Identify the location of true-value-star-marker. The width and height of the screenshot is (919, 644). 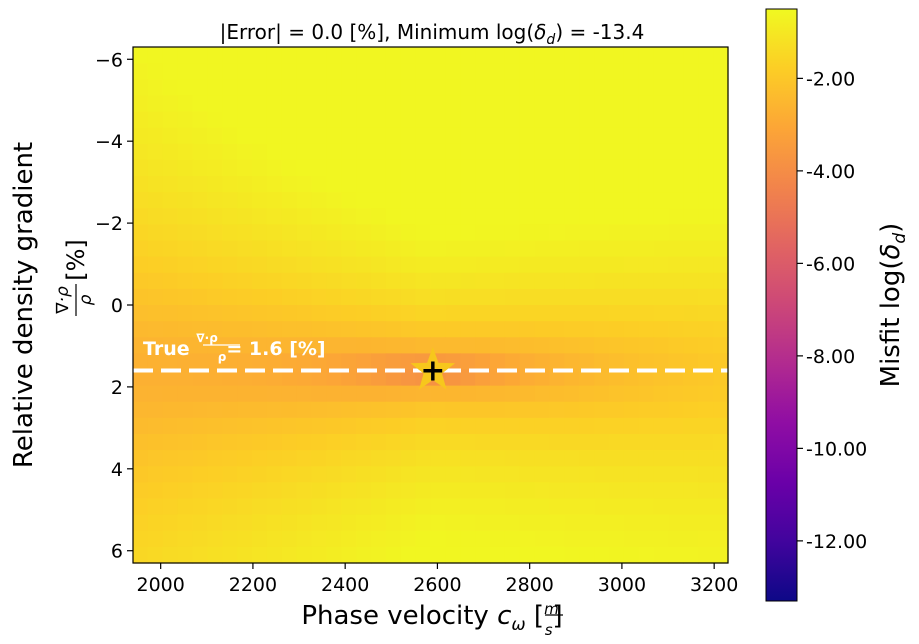
(433, 368).